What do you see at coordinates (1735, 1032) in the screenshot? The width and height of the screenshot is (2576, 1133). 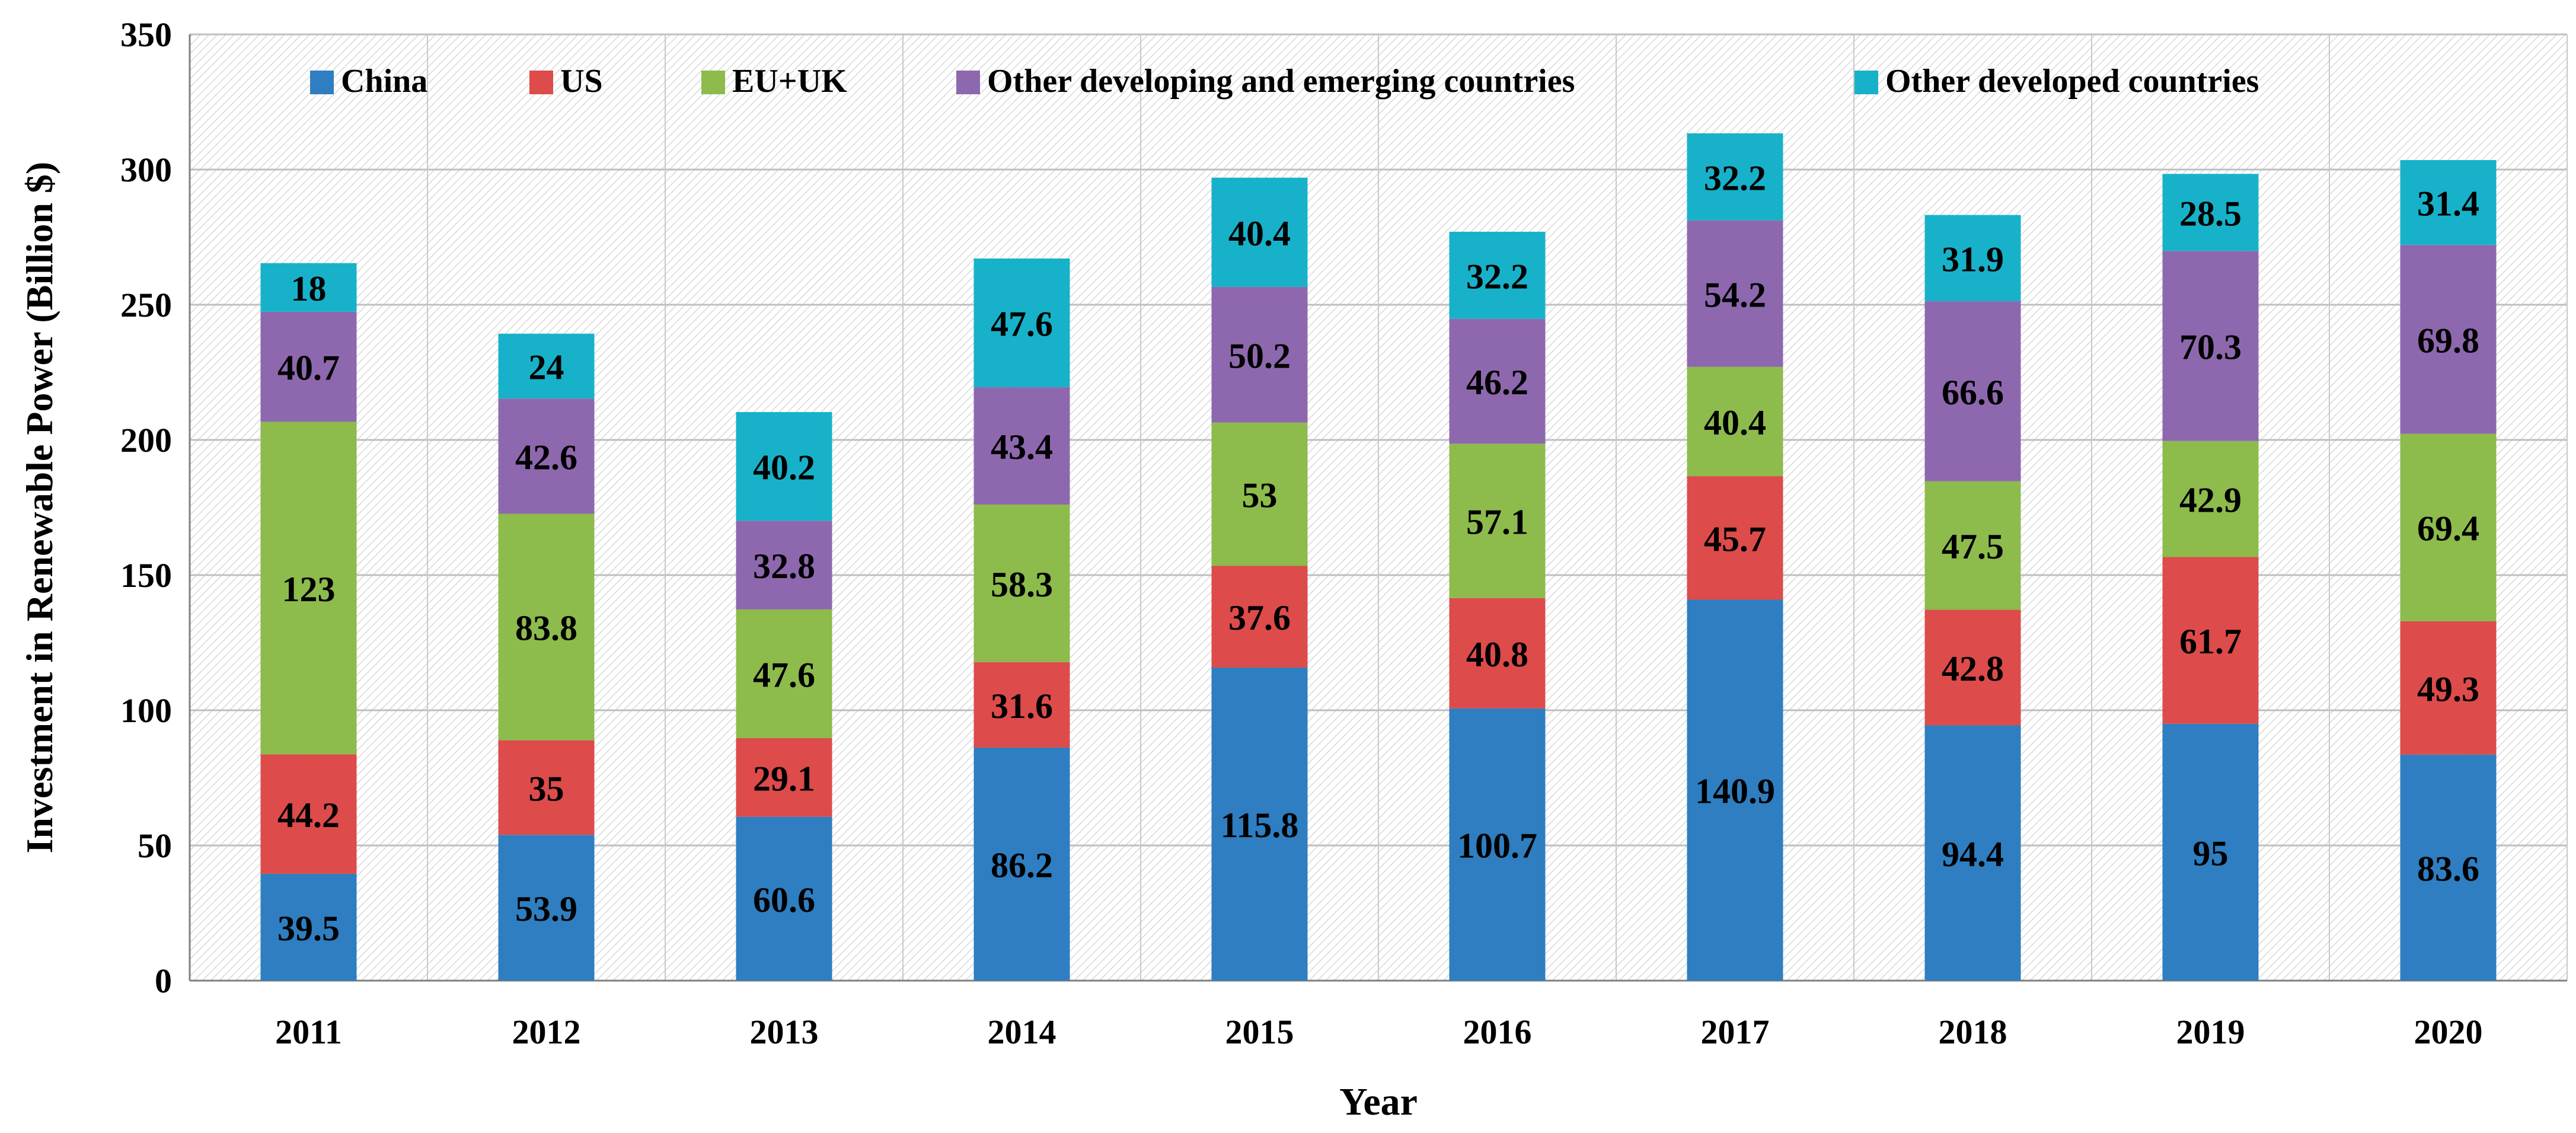 I see `x-tick-label: 2017` at bounding box center [1735, 1032].